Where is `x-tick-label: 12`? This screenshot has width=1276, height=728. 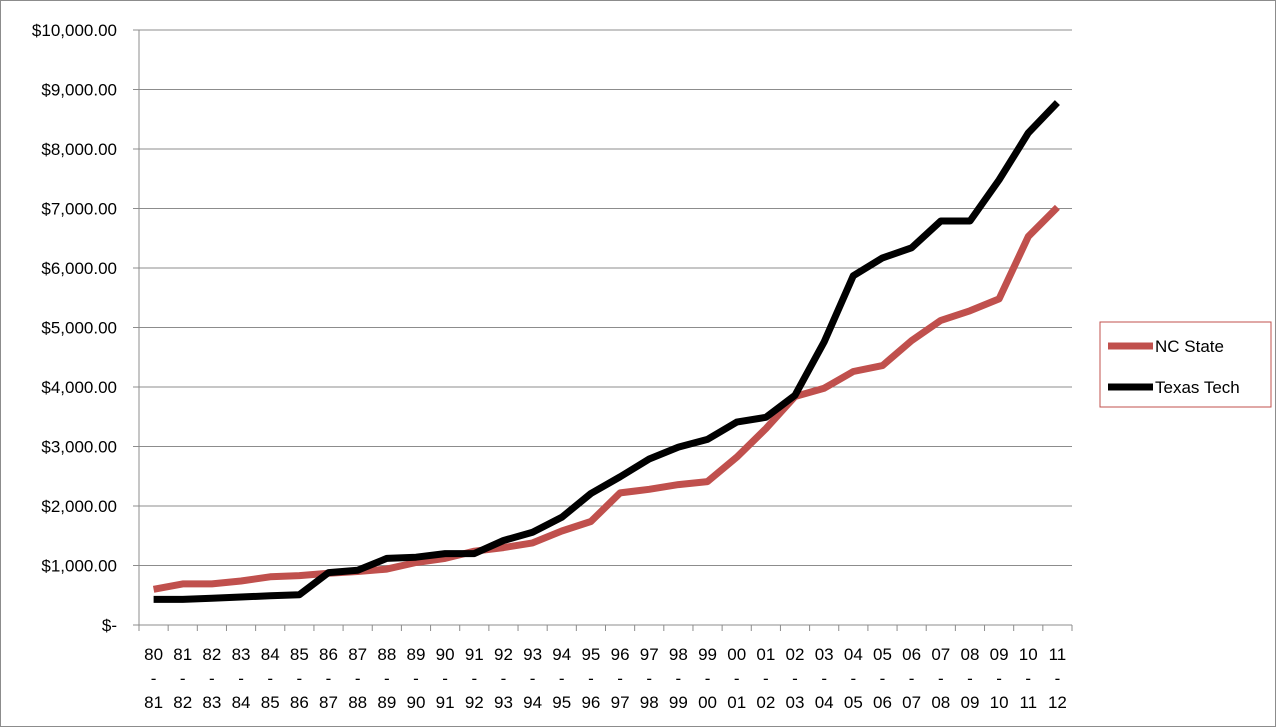 x-tick-label: 12 is located at coordinates (1057, 702).